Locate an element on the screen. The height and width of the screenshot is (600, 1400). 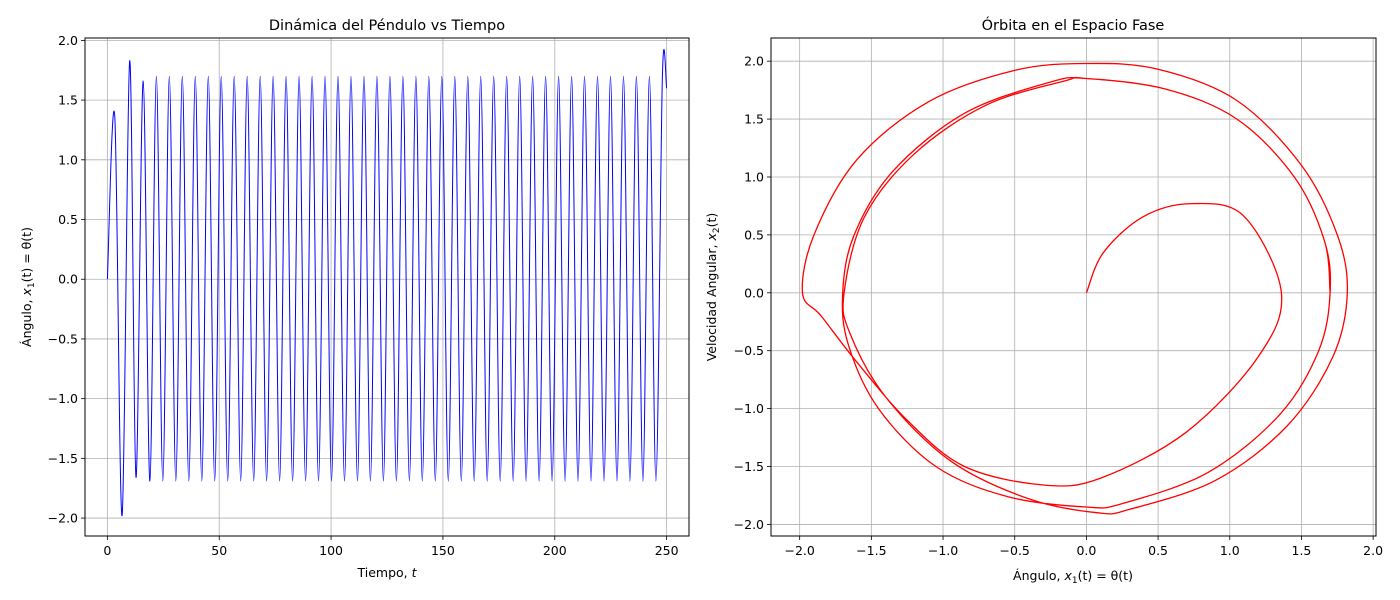
x-tick-label: 0.5 is located at coordinates (1158, 550).